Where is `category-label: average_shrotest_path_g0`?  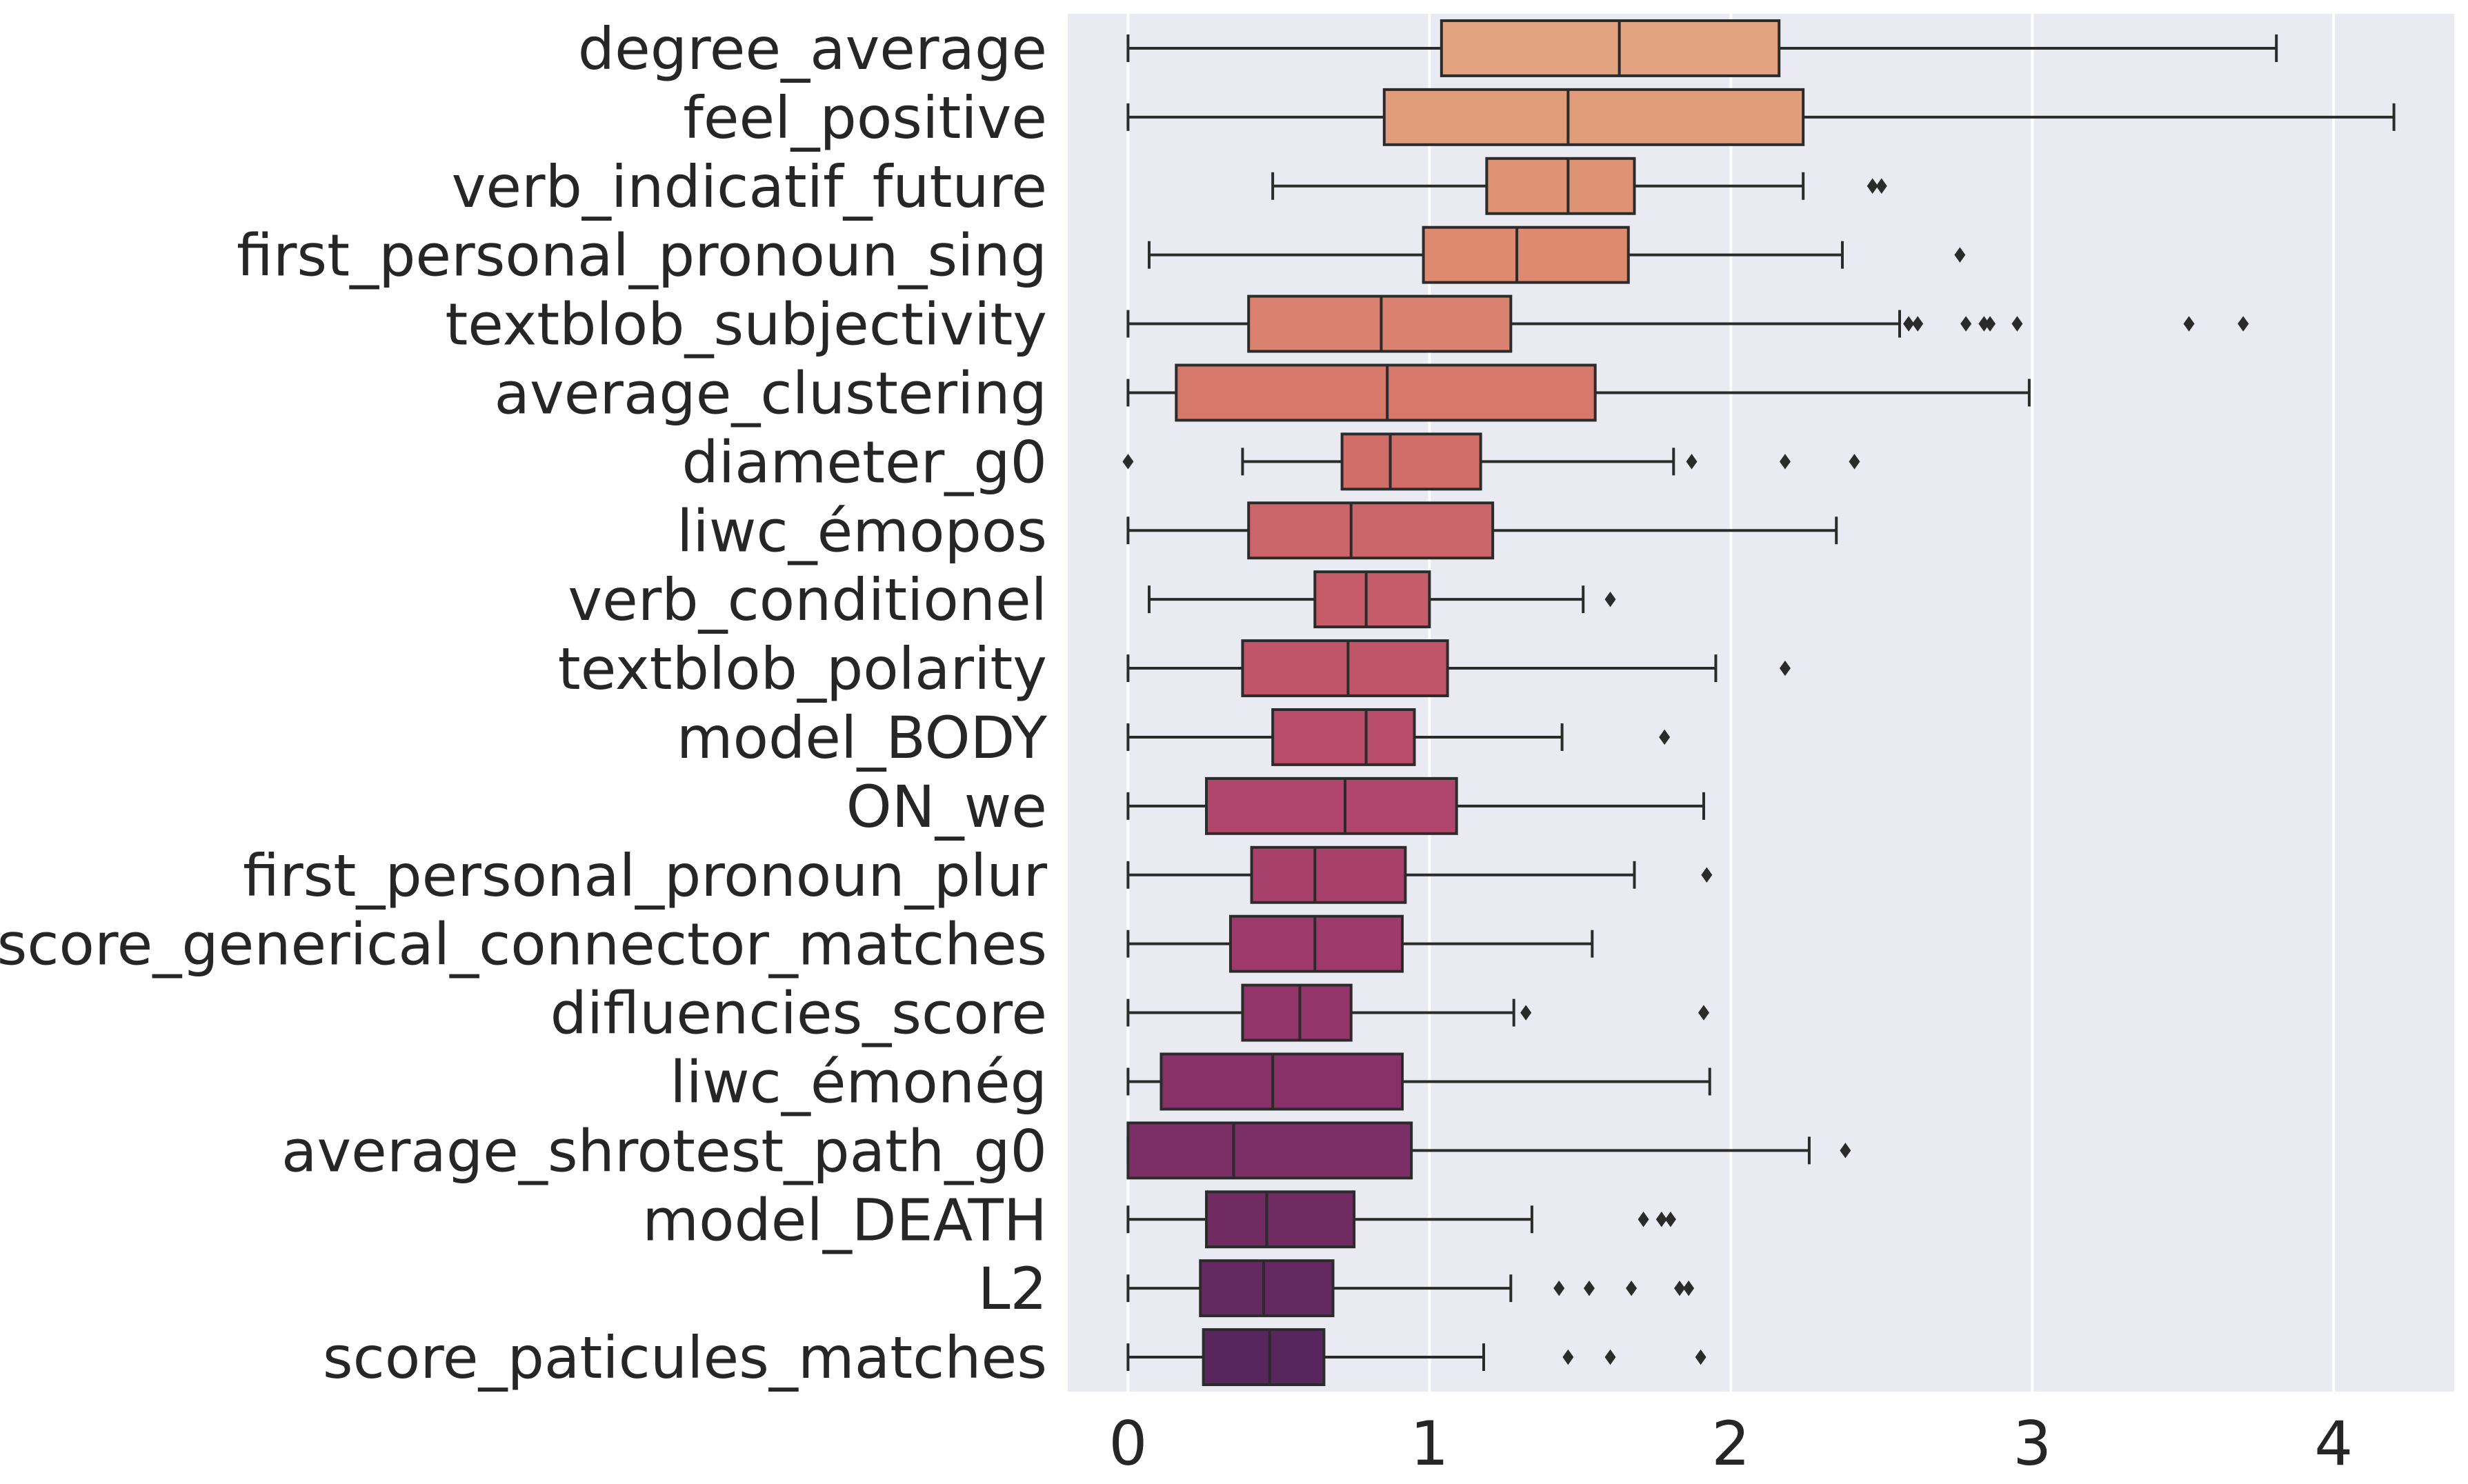
category-label: average_shrotest_path_g0 is located at coordinates (664, 1151).